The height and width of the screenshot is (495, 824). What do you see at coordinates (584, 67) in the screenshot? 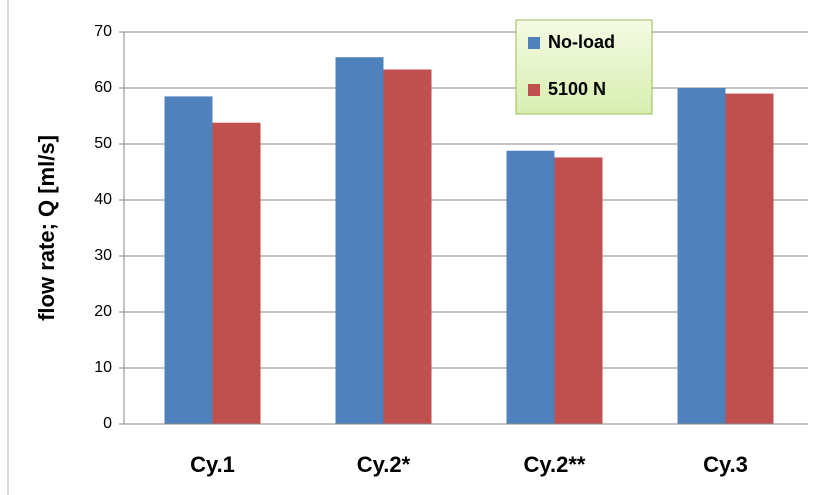
I see `legend-box` at bounding box center [584, 67].